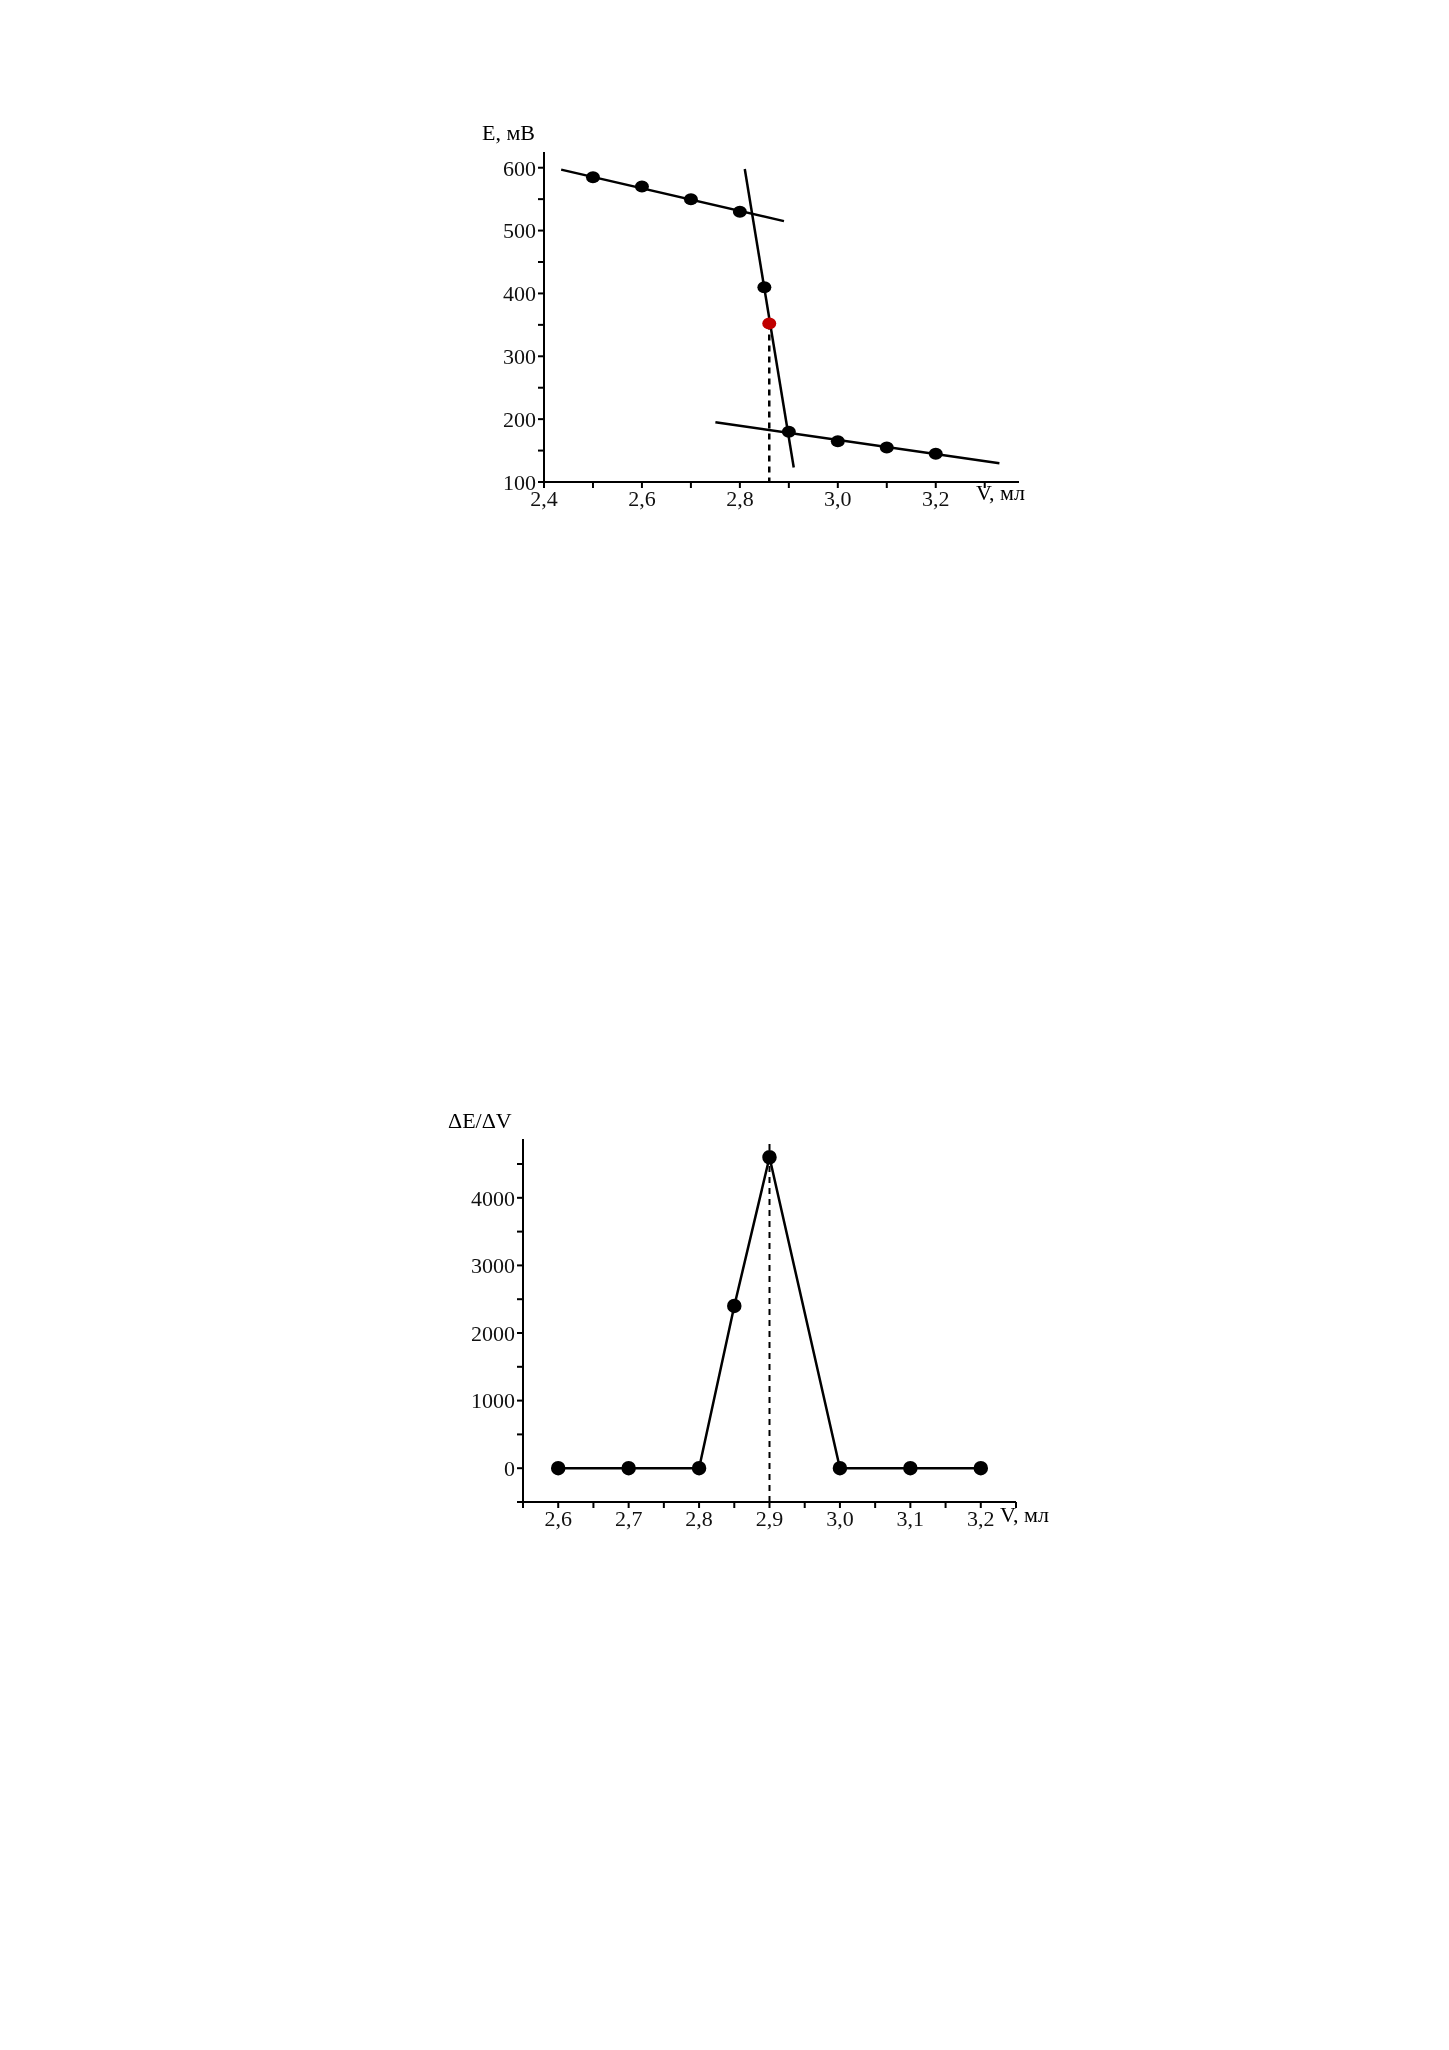 This screenshot has height=2050, width=1449. What do you see at coordinates (519, 357) in the screenshot?
I see `y-tick-label: 300` at bounding box center [519, 357].